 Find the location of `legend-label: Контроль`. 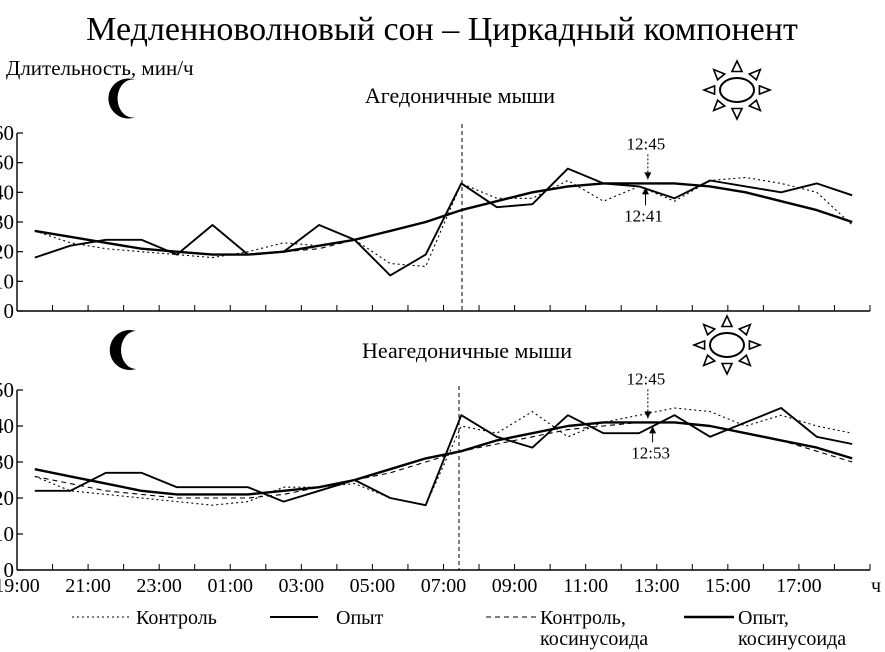

legend-label: Контроль is located at coordinates (176, 618).